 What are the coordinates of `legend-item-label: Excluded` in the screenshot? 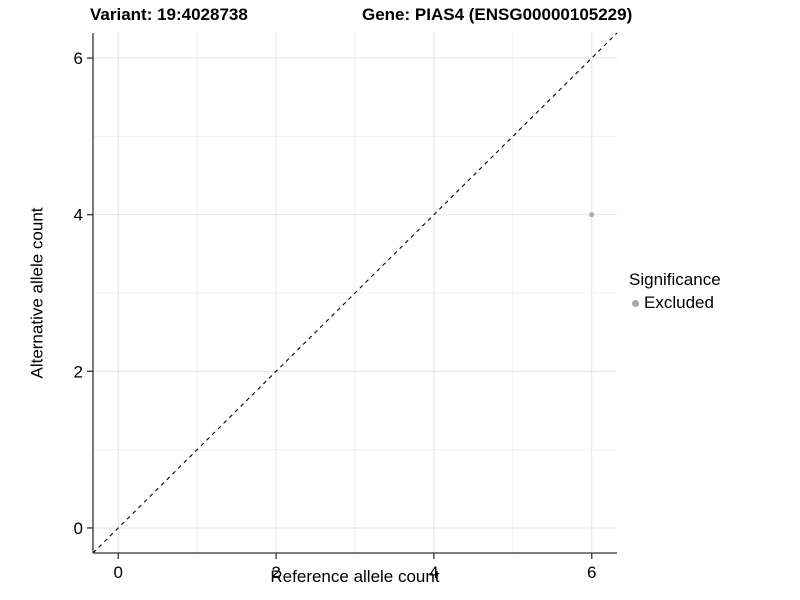 It's located at (679, 302).